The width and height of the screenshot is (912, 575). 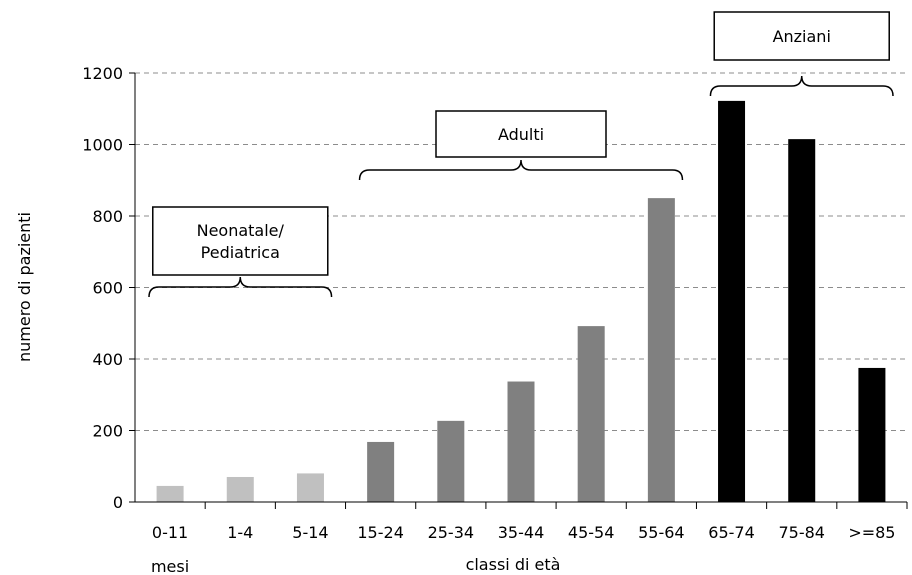 What do you see at coordinates (661, 532) in the screenshot?
I see `x-tick-label: 55-64` at bounding box center [661, 532].